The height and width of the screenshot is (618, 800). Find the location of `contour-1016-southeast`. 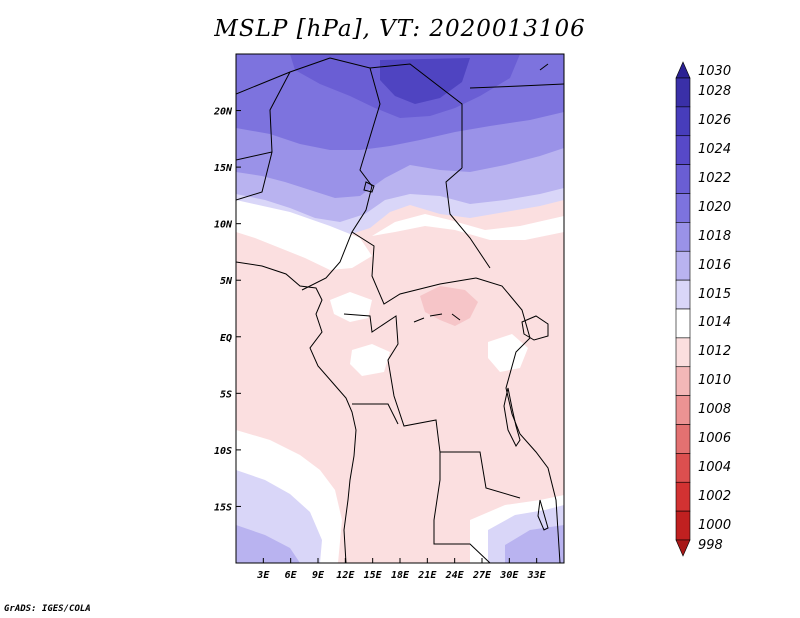

contour-1016-southeast is located at coordinates (534, 544).